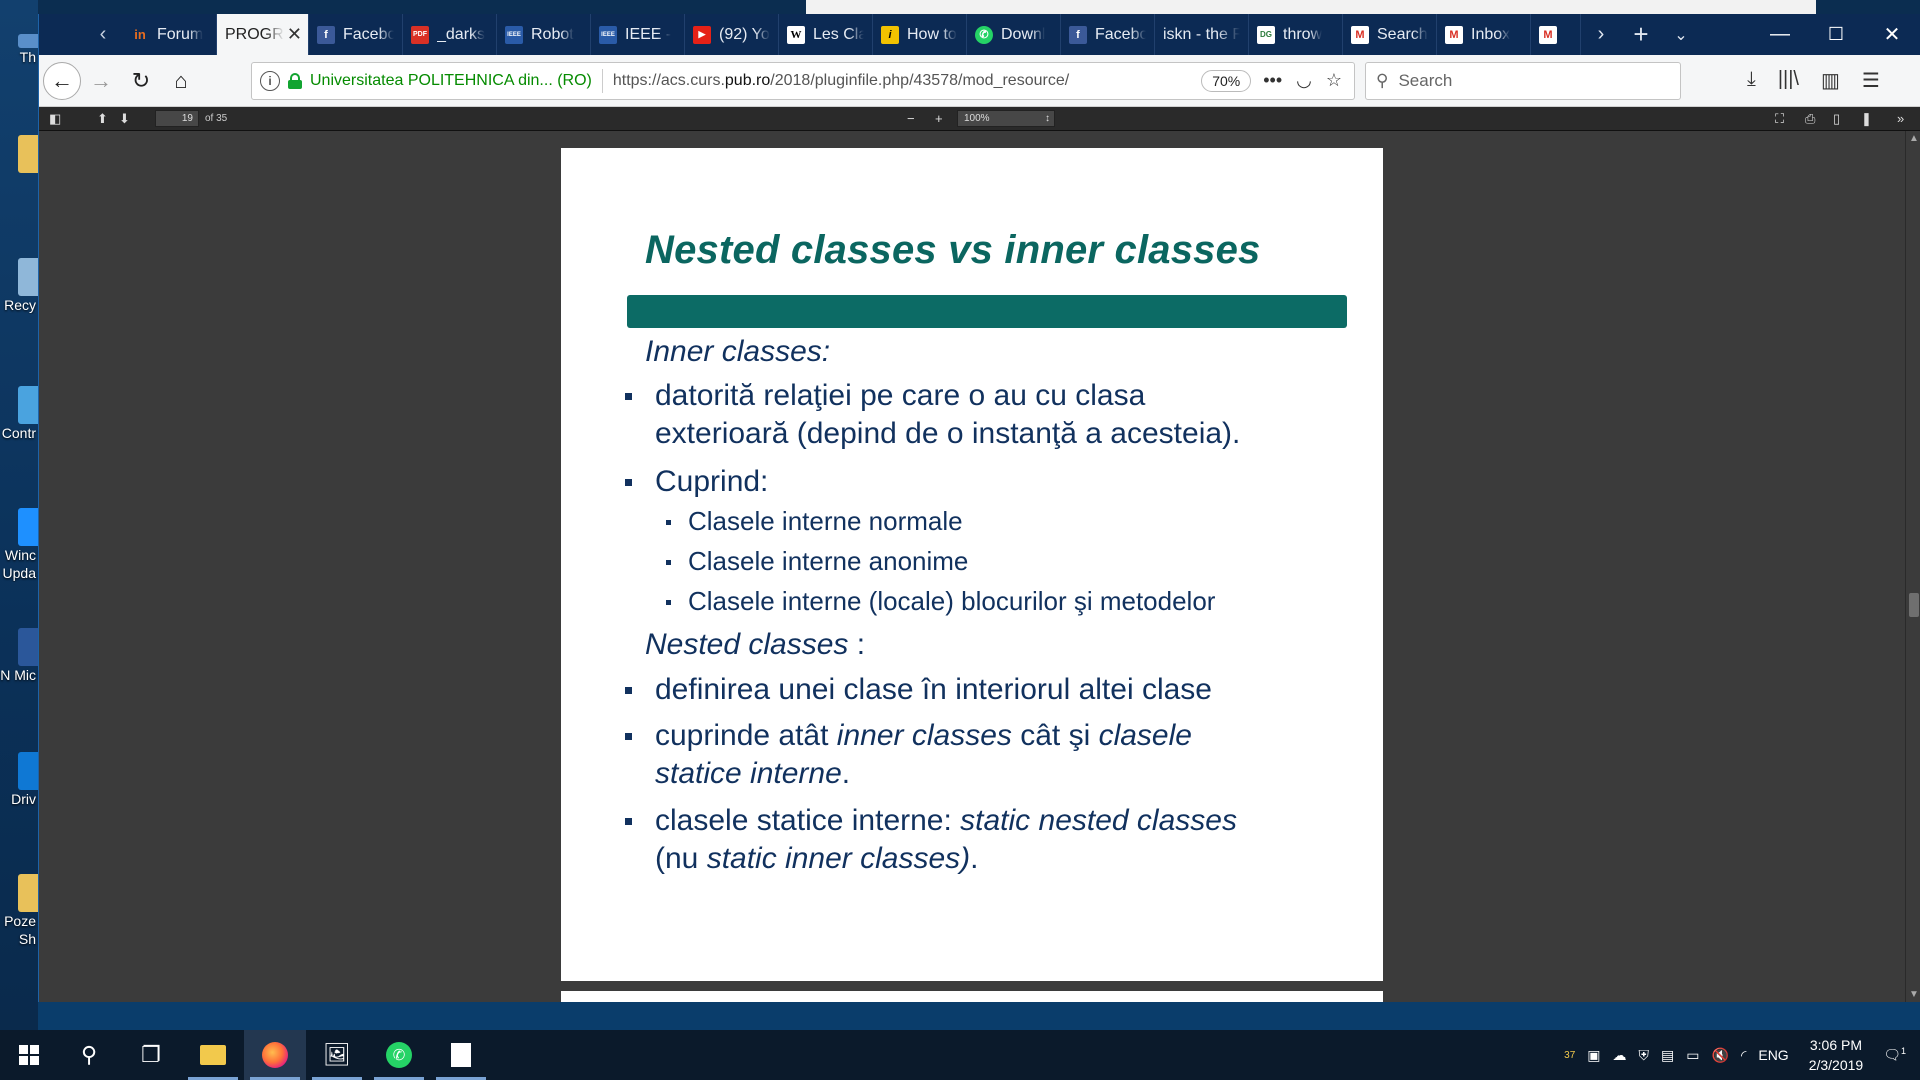  What do you see at coordinates (826, 34) in the screenshot?
I see `tab-wikipedia: W Les Cla` at bounding box center [826, 34].